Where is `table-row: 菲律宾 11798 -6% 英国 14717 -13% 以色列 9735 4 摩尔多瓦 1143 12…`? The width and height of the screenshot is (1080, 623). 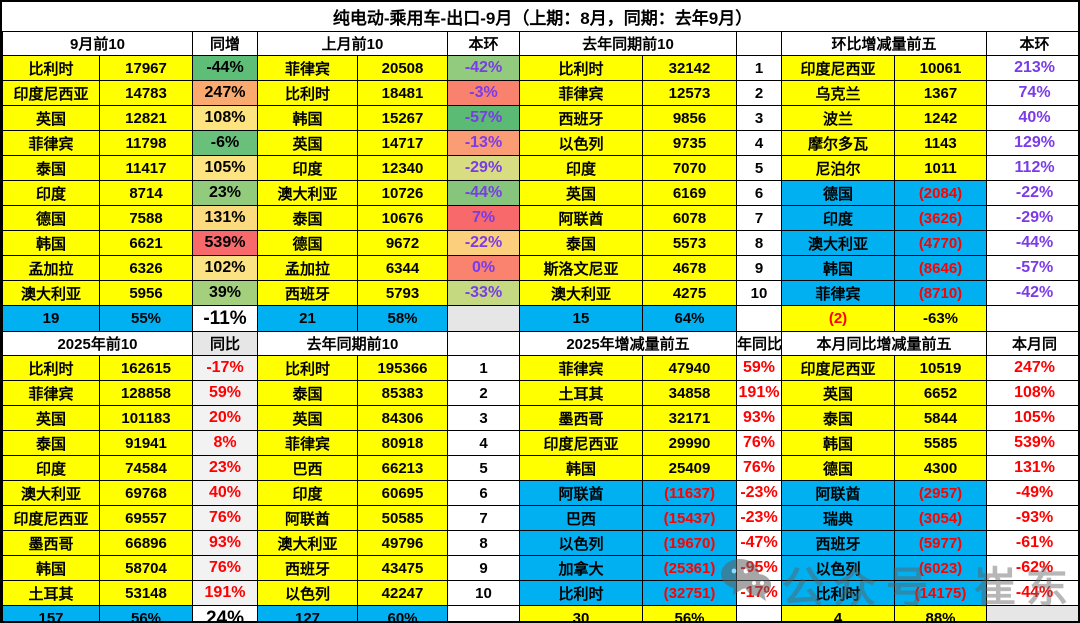 table-row: 菲律宾 11798 -6% 英国 14717 -13% 以色列 9735 4 摩尔多瓦 1143 12… is located at coordinates (540, 143).